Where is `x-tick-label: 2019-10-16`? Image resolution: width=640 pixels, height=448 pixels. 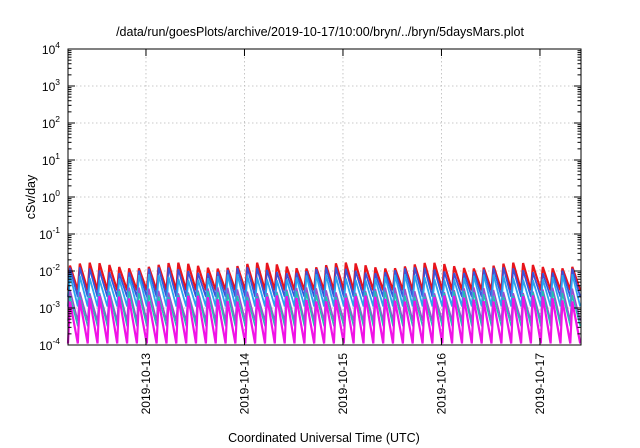 x-tick-label: 2019-10-16 is located at coordinates (441, 384).